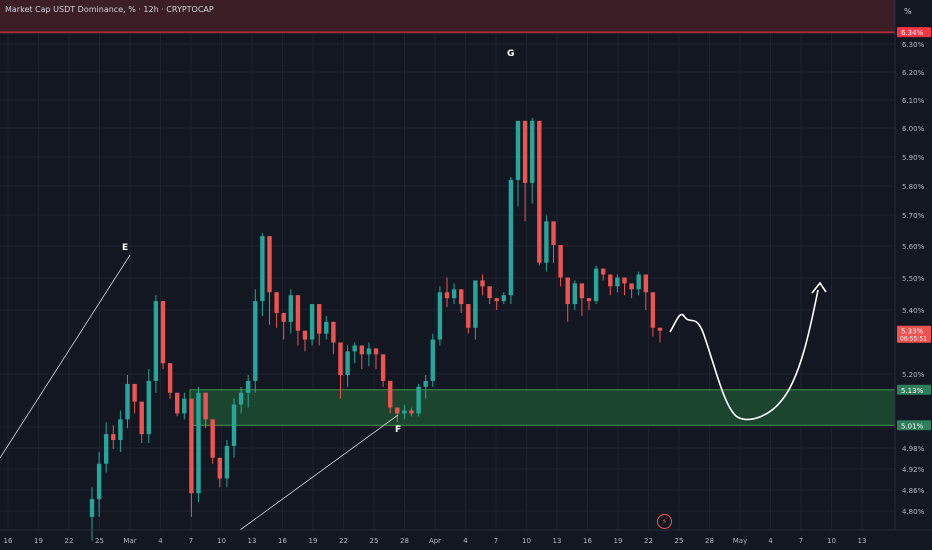  I want to click on lightning-icon: ⚡, so click(664, 521).